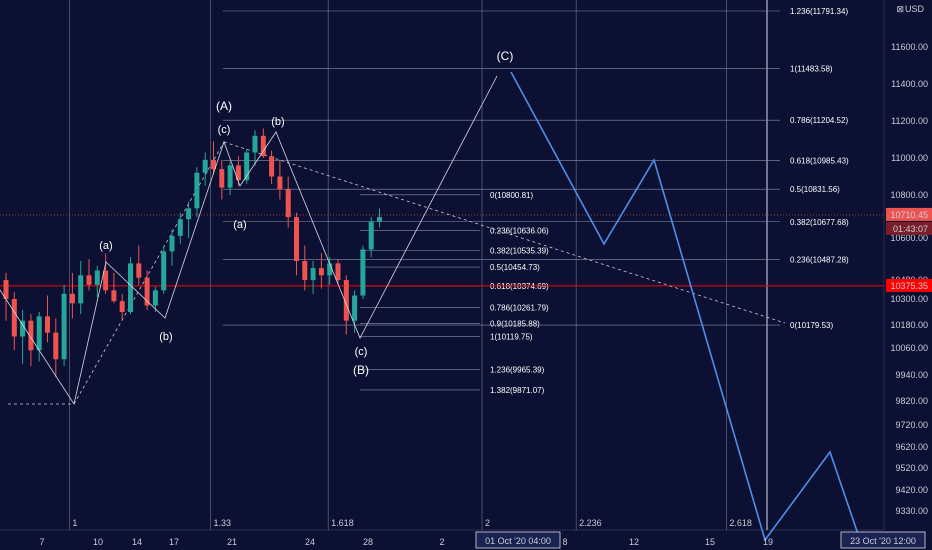 This screenshot has width=932, height=550. I want to click on fib-right-label: 1.236(11791.34), so click(819, 11).